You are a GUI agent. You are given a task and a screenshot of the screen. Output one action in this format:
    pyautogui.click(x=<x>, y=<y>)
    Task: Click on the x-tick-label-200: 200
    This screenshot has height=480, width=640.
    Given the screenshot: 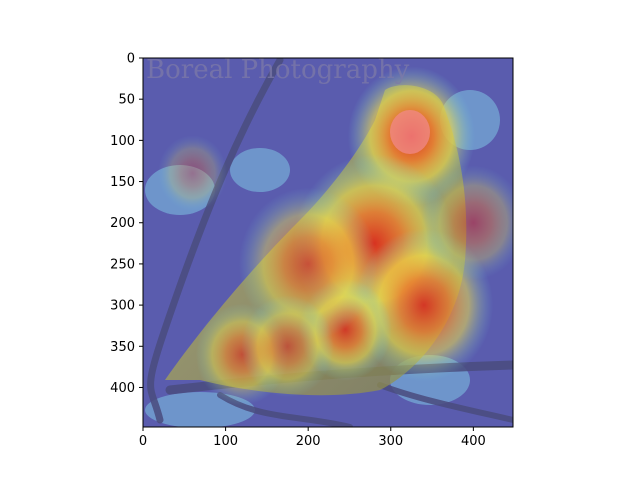 What is the action you would take?
    pyautogui.click(x=308, y=441)
    